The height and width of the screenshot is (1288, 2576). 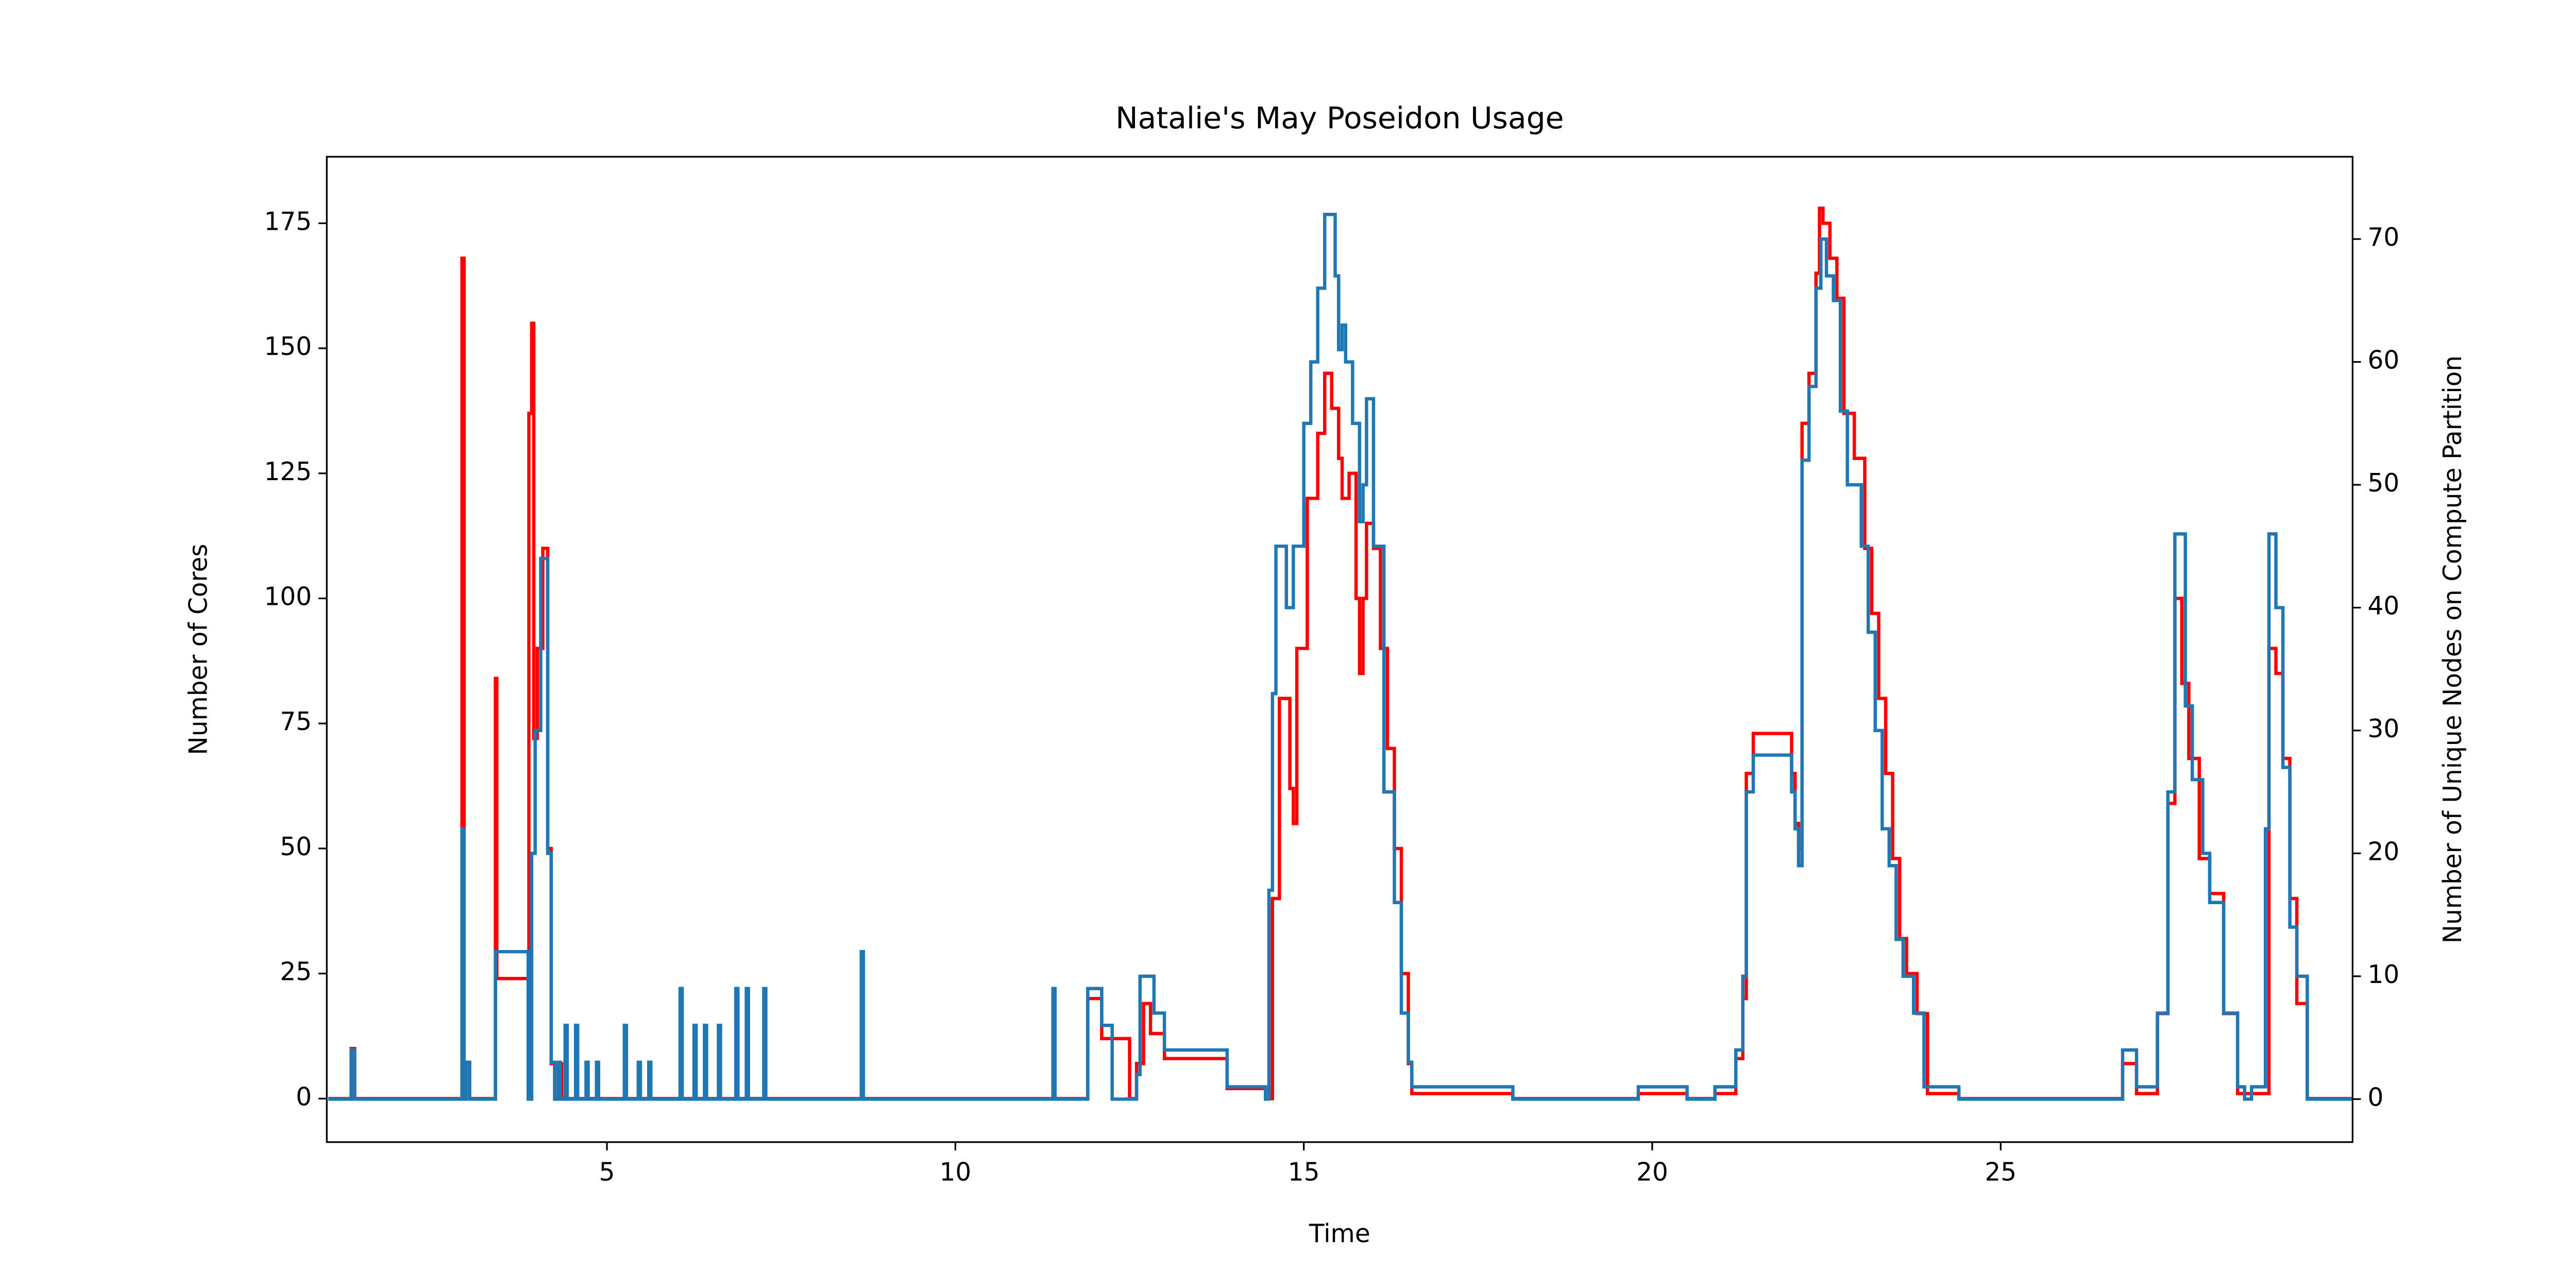 I want to click on y-tick-label: 75, so click(x=296, y=721).